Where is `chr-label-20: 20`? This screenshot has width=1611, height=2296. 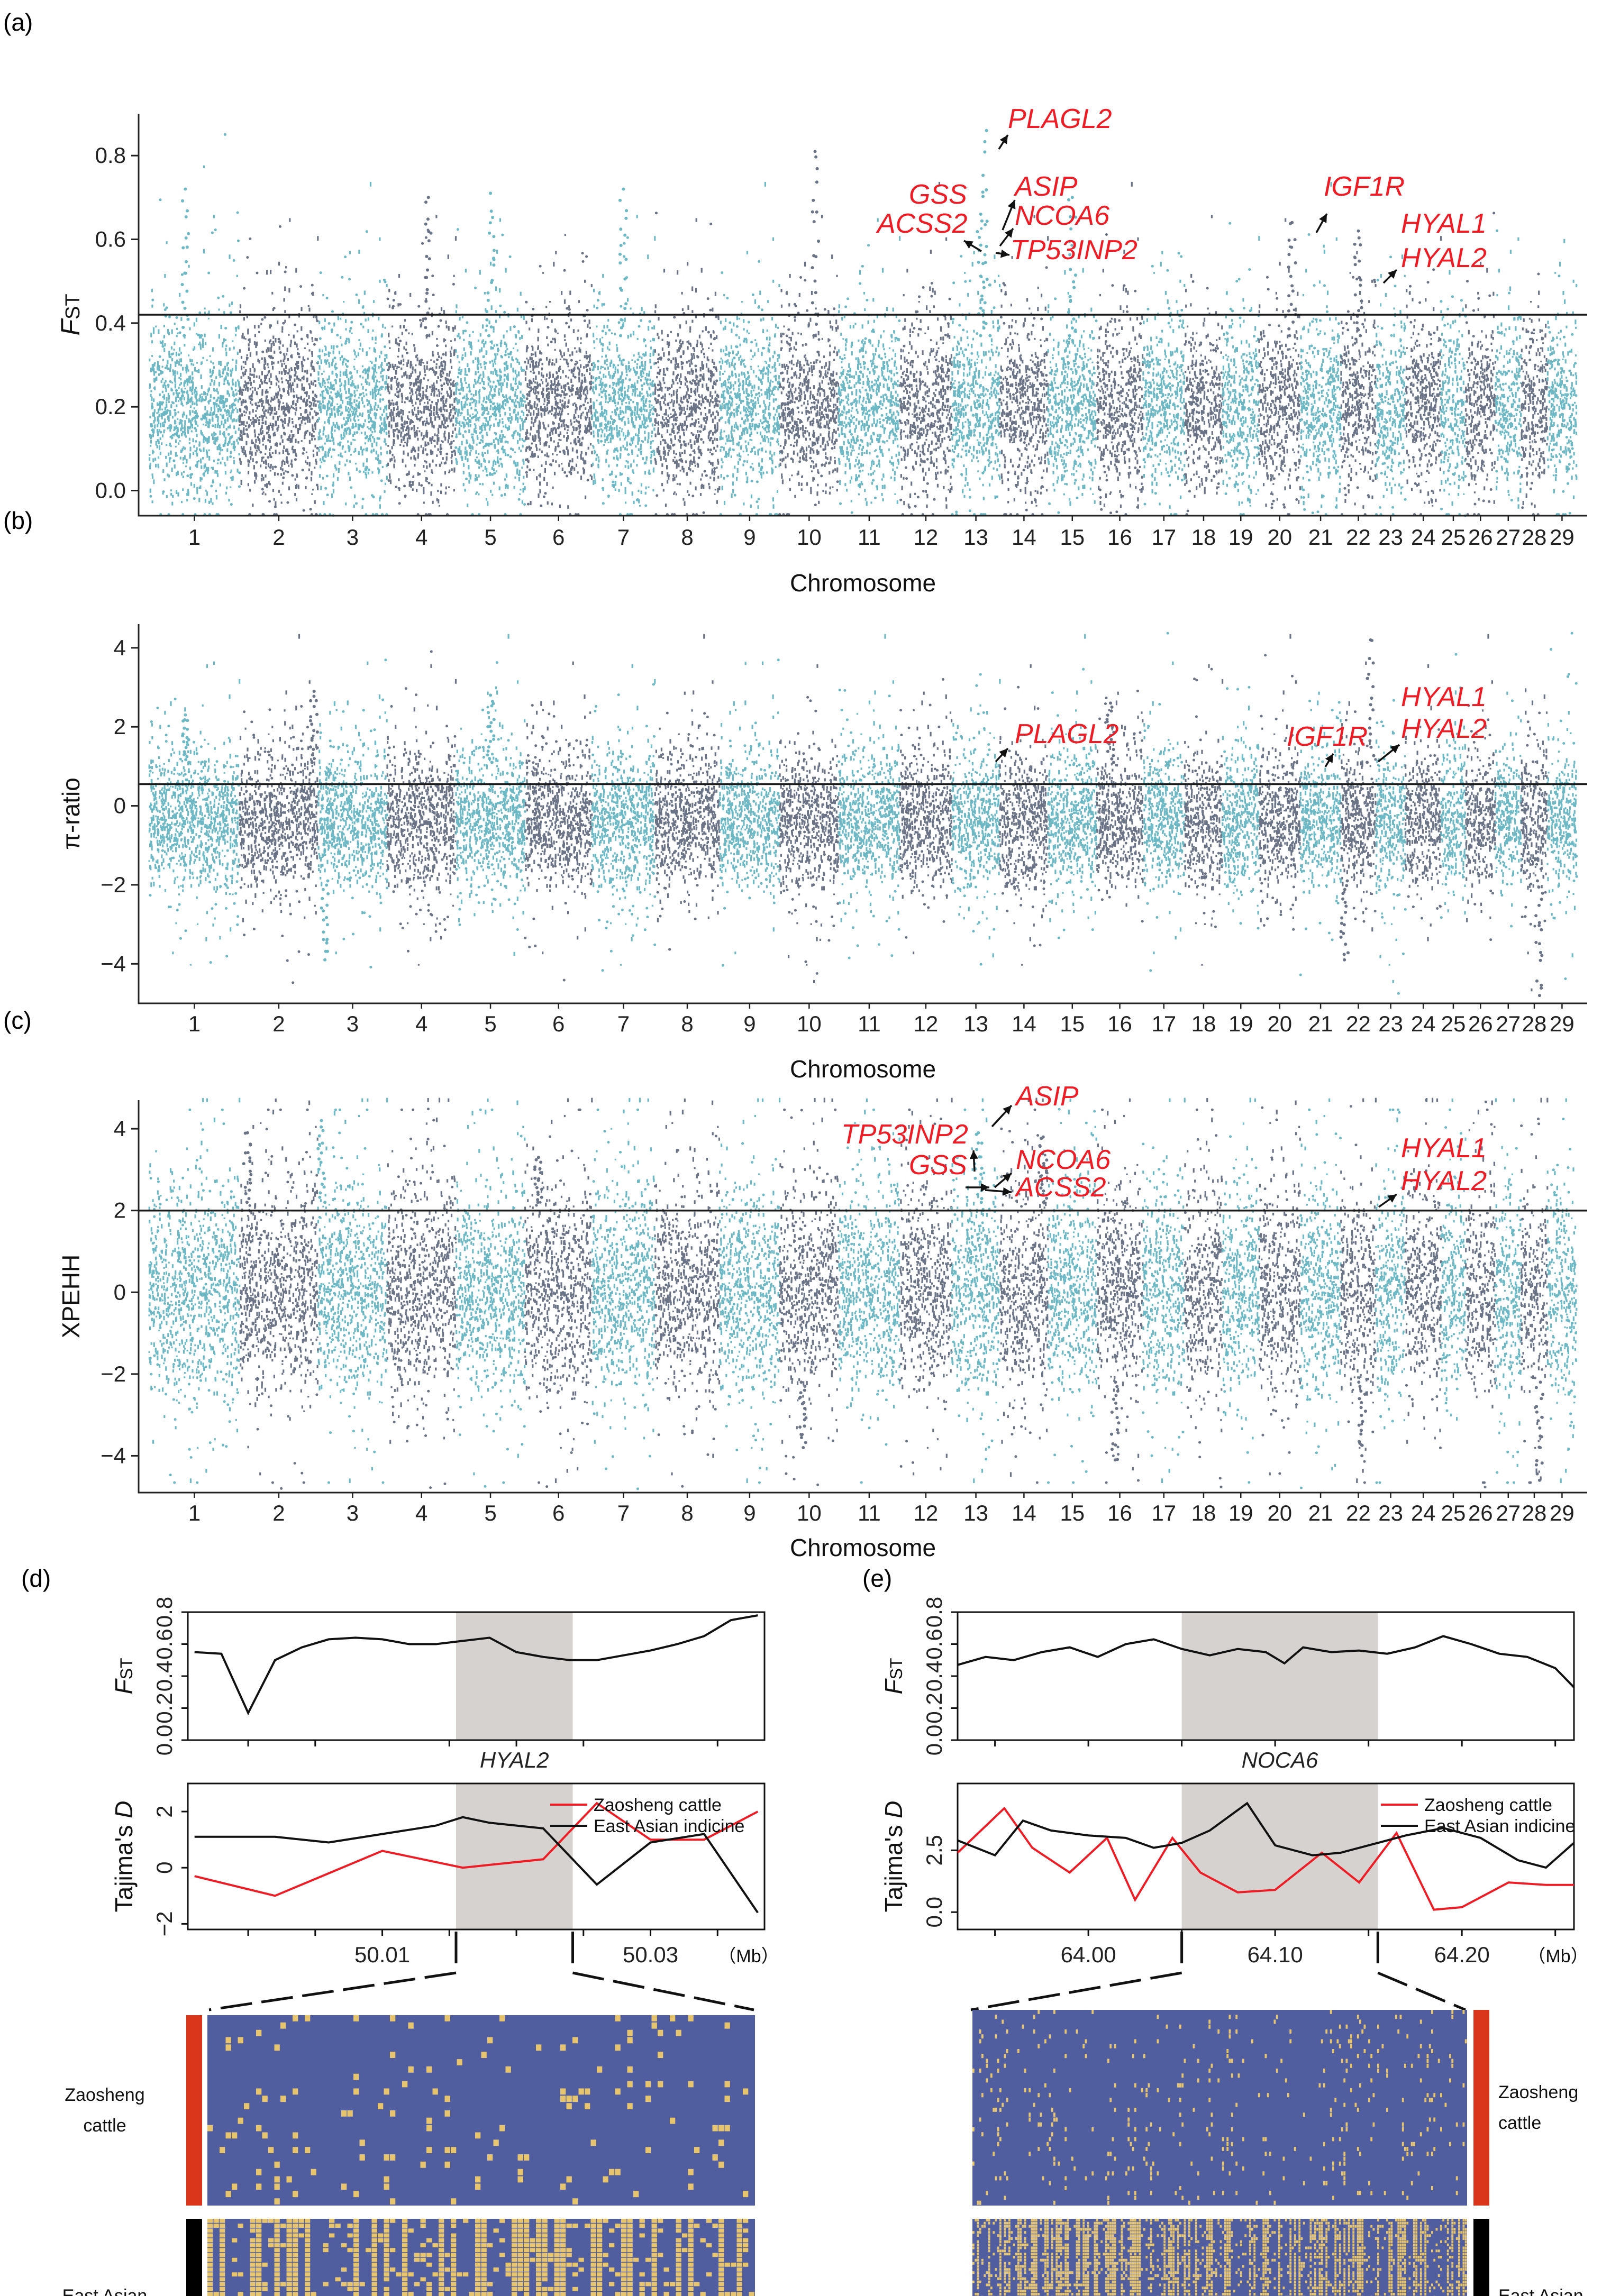 chr-label-20: 20 is located at coordinates (1280, 1513).